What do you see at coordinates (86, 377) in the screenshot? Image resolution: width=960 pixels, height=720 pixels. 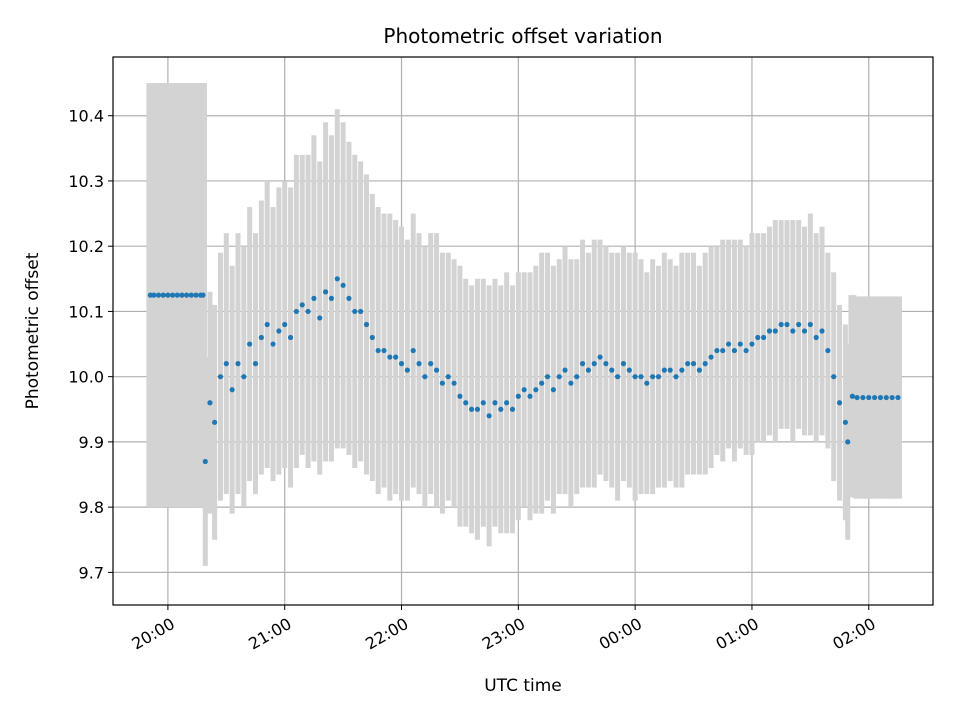 I see `y-tick-label: 10.0` at bounding box center [86, 377].